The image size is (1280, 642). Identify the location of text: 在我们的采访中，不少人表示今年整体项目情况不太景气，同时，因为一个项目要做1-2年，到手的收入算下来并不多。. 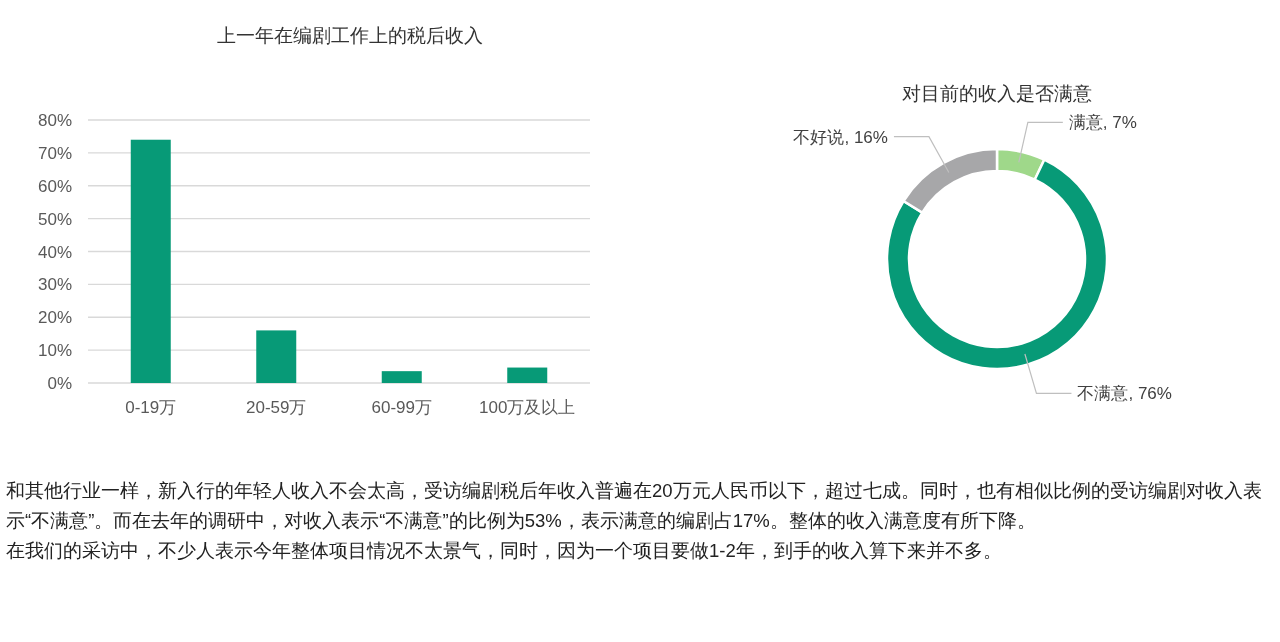
(504, 551).